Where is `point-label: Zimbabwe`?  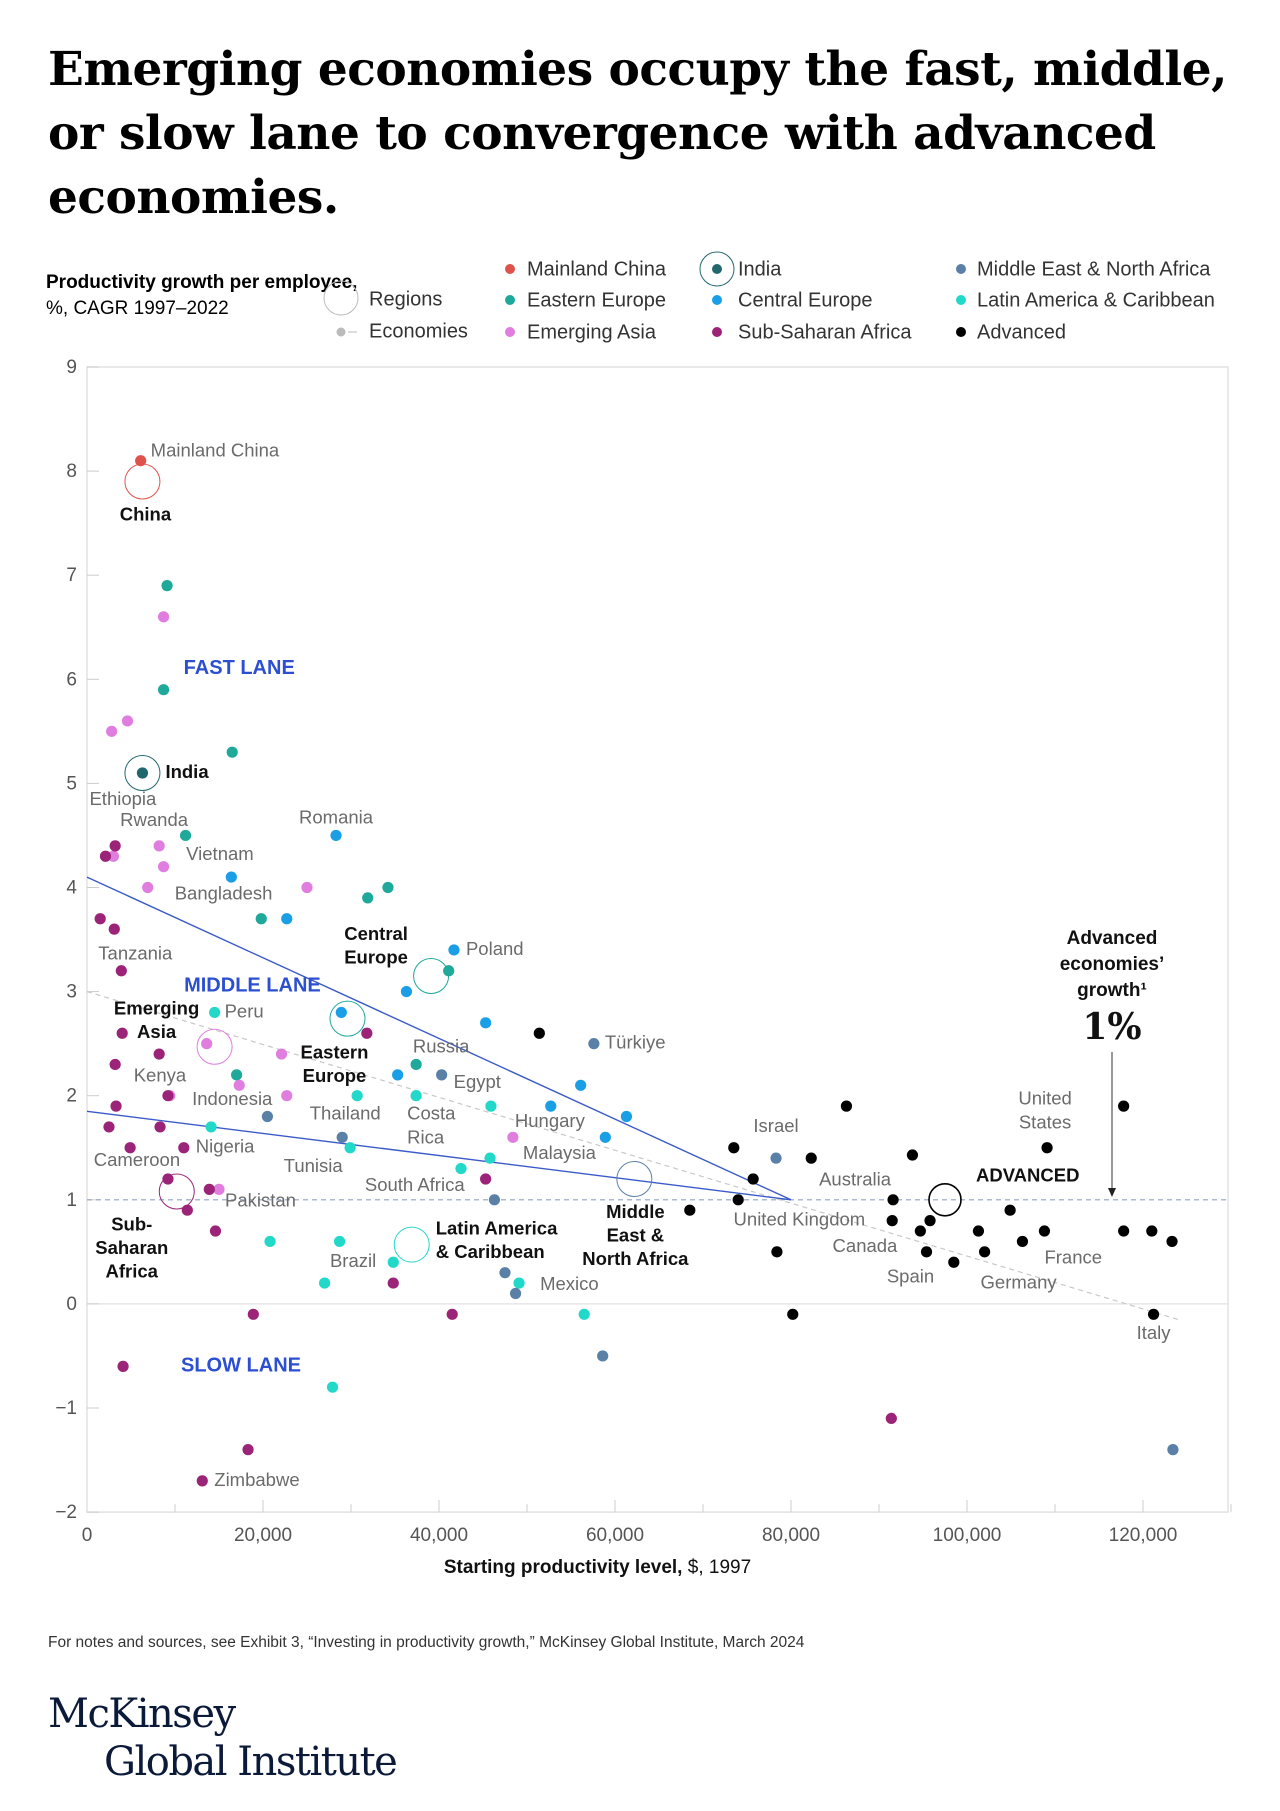
point-label: Zimbabwe is located at coordinates (256, 1479).